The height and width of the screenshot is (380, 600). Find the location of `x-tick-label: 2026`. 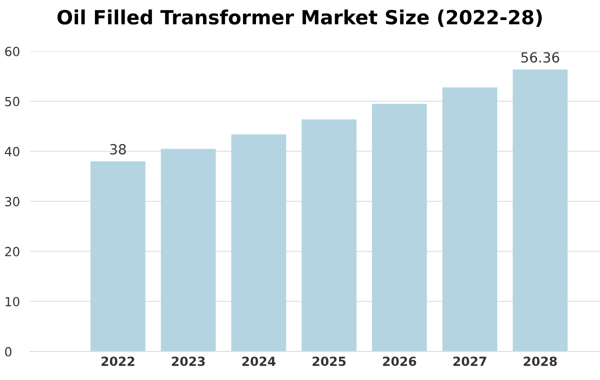

x-tick-label: 2026 is located at coordinates (399, 361).